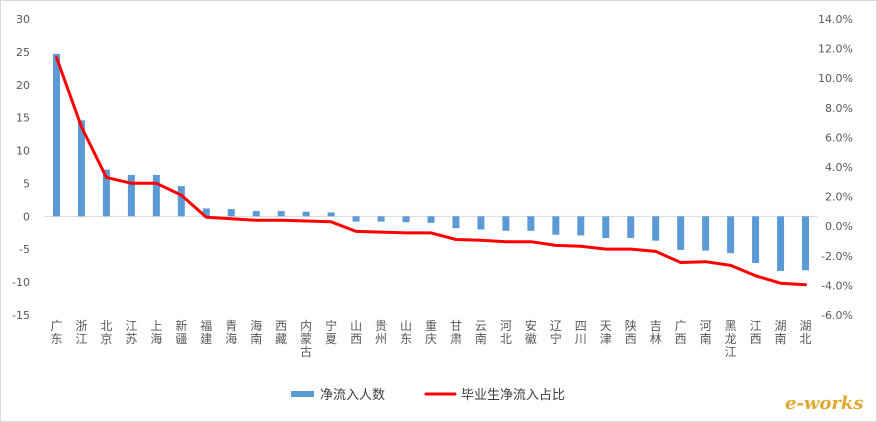 The width and height of the screenshot is (877, 422). What do you see at coordinates (21, 315) in the screenshot?
I see `y-left-tick-label: -15` at bounding box center [21, 315].